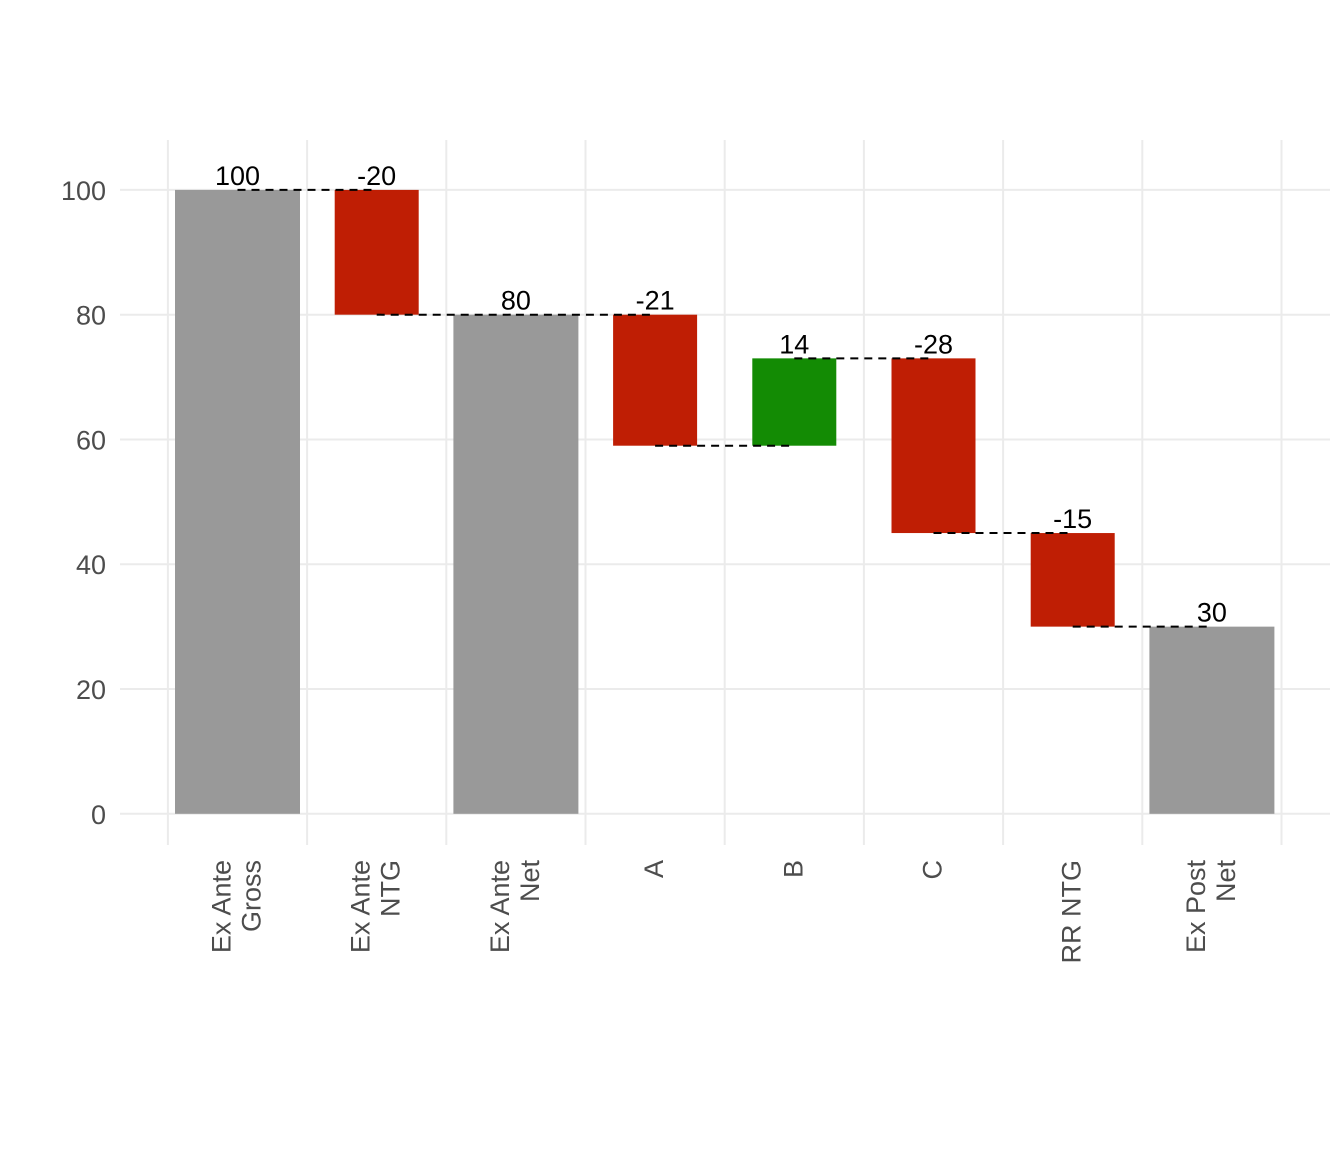 This screenshot has height=1152, width=1344. I want to click on x-tick-group: C, so click(933, 870).